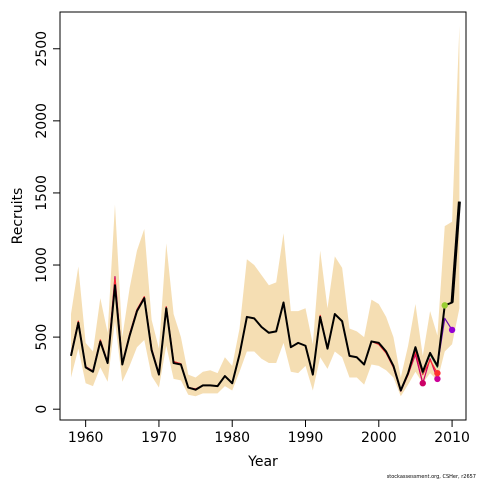  I want to click on x-axis: 1960 1970 1980 1990 2000 2010, so click(269, 433).